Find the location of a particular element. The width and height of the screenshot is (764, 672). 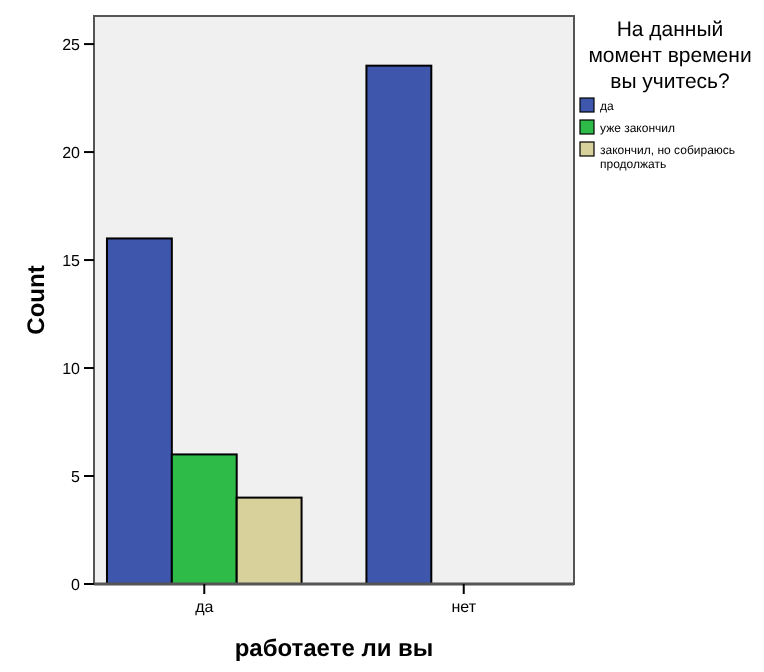

y-tick-label: 10 is located at coordinates (72, 368).